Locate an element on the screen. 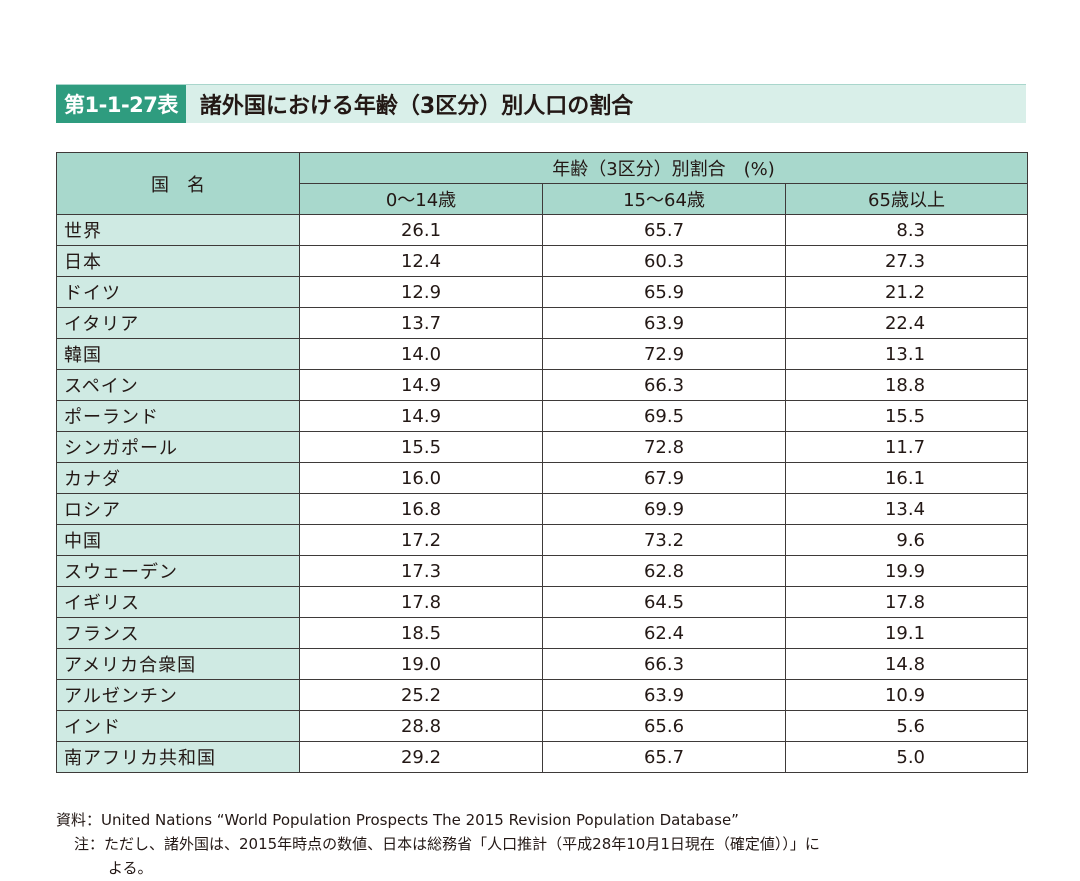  table-row: インド 28.8 65.6 5.6 is located at coordinates (542, 726).